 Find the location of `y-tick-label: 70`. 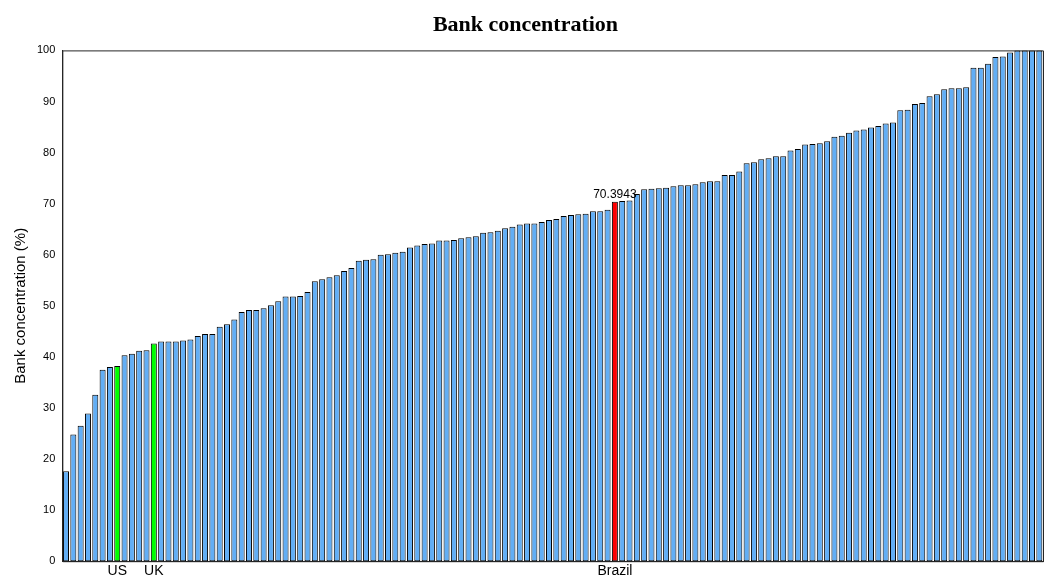

y-tick-label: 70 is located at coordinates (49, 202).